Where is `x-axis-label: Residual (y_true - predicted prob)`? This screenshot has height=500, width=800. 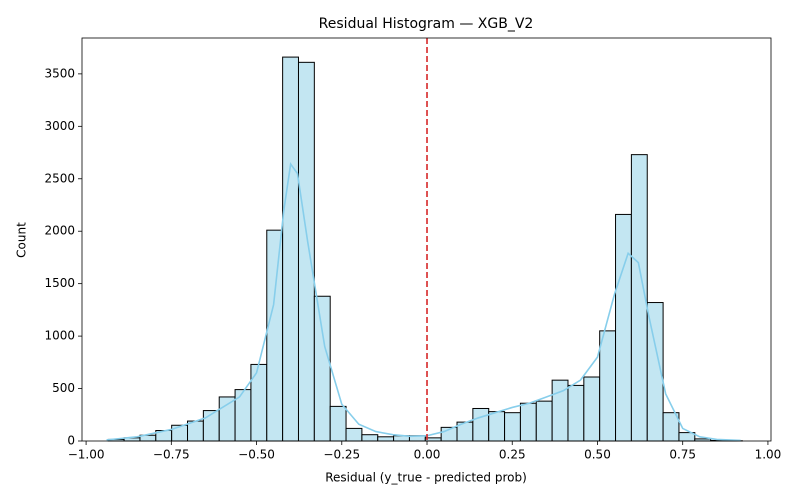
x-axis-label: Residual (y_true - predicted prob) is located at coordinates (426, 478).